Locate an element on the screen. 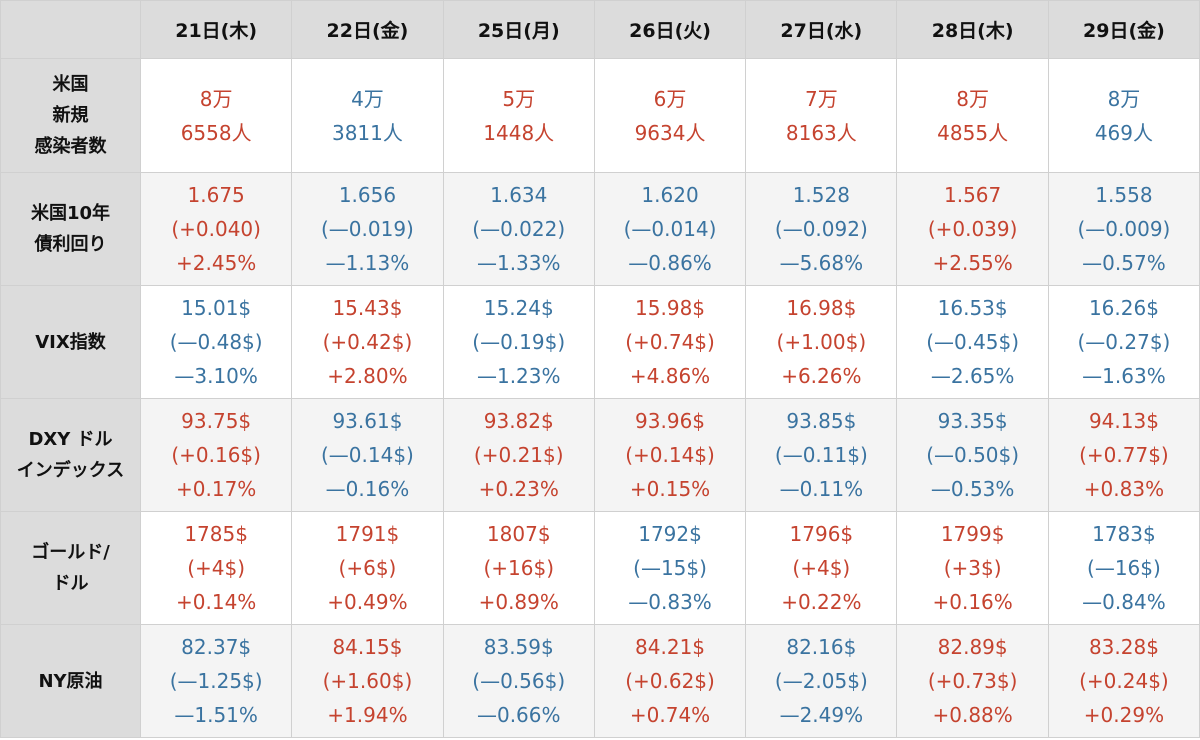 Image resolution: width=1200 pixels, height=740 pixels. value-cell: 8万 6558人 is located at coordinates (216, 115).